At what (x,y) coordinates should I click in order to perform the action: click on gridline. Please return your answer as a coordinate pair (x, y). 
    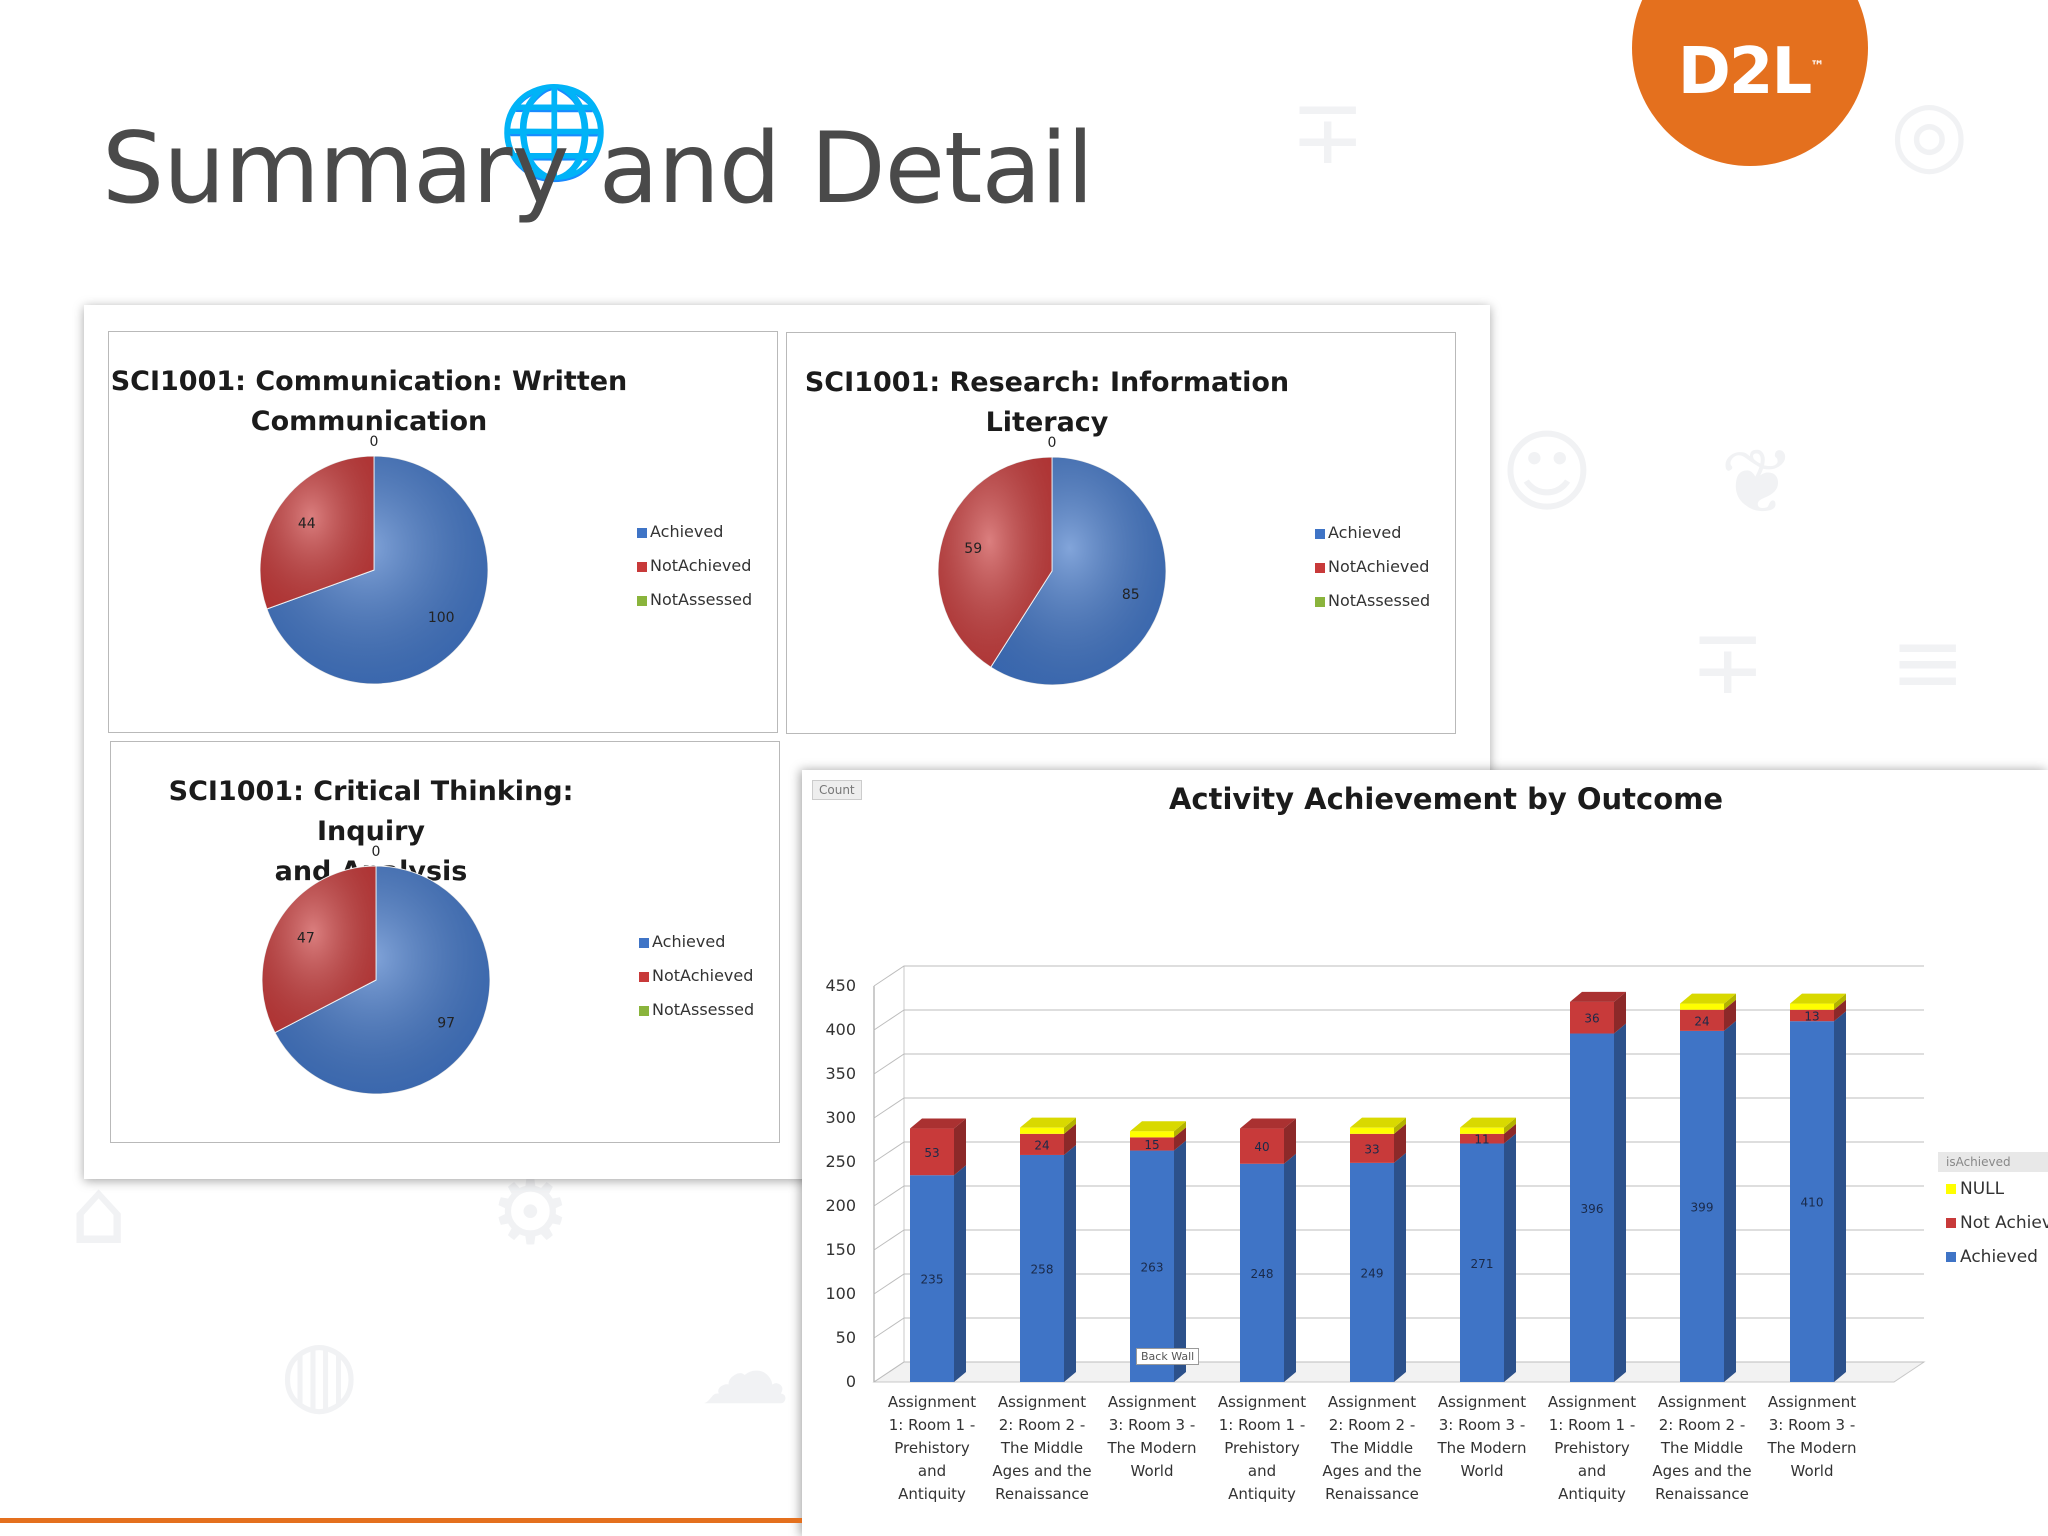
    Looking at the image, I should click on (1398, 1020).